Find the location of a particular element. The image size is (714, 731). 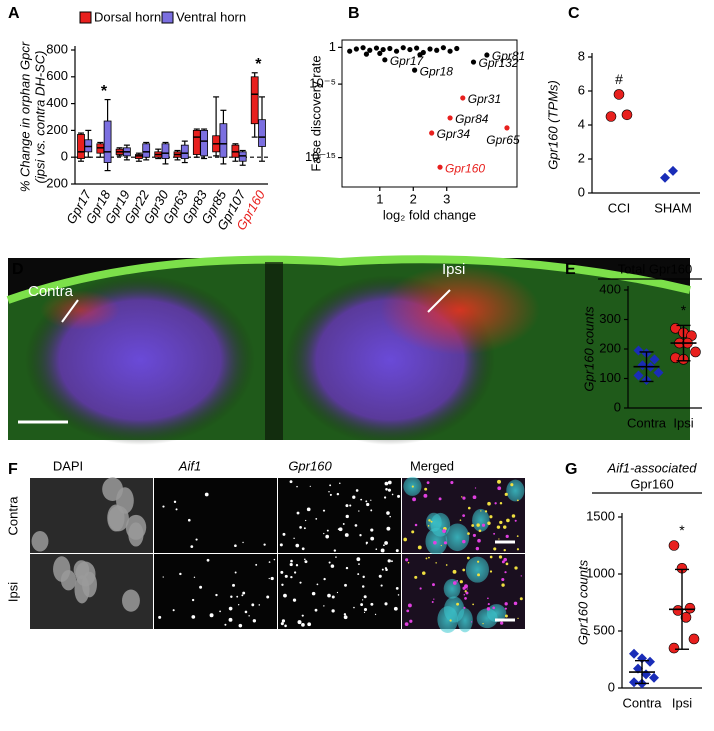

y-tick-label: 4 is located at coordinates (581, 123).